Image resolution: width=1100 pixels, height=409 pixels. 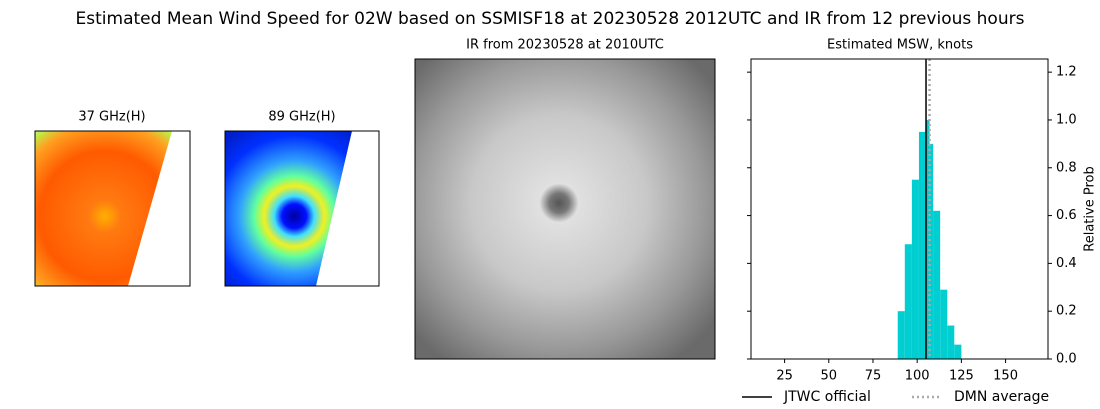 I want to click on y-axis-label: Relative Prob, so click(x=1090, y=208).